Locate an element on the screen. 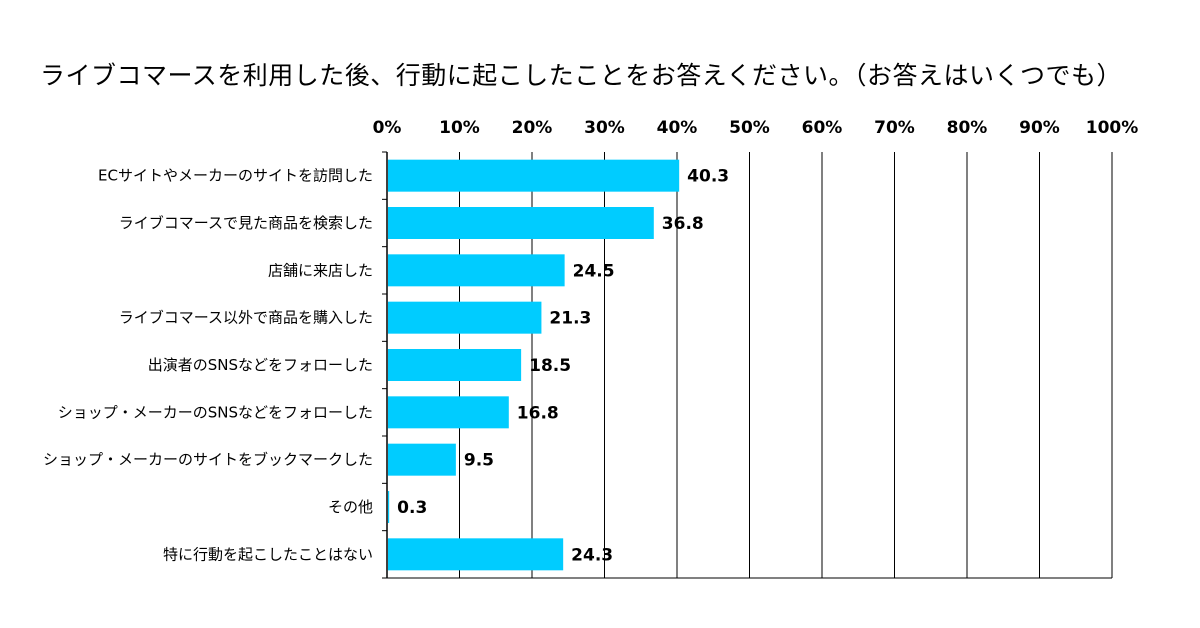 The height and width of the screenshot is (628, 1200). category-label: 特に行動を起こしたことはない is located at coordinates (268, 554).